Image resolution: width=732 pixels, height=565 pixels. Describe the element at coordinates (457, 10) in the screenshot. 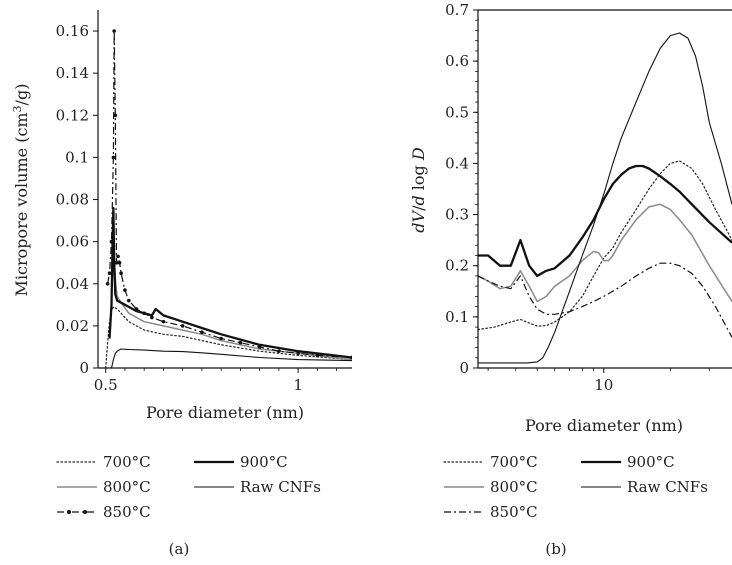

I see `b-y-tick-label-7: 0.7` at that location.